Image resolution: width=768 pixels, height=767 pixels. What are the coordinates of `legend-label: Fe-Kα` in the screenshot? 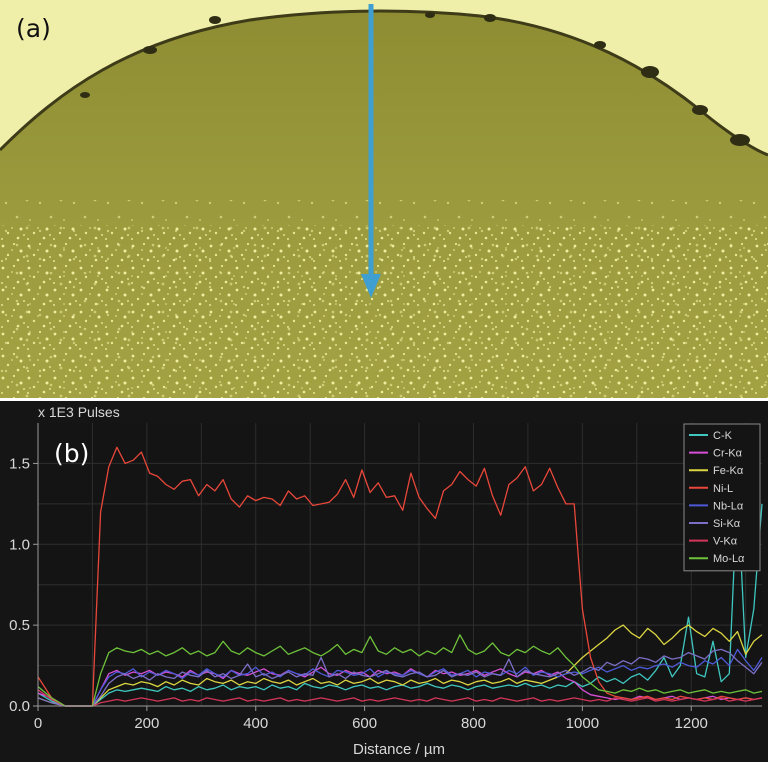 It's located at (728, 471).